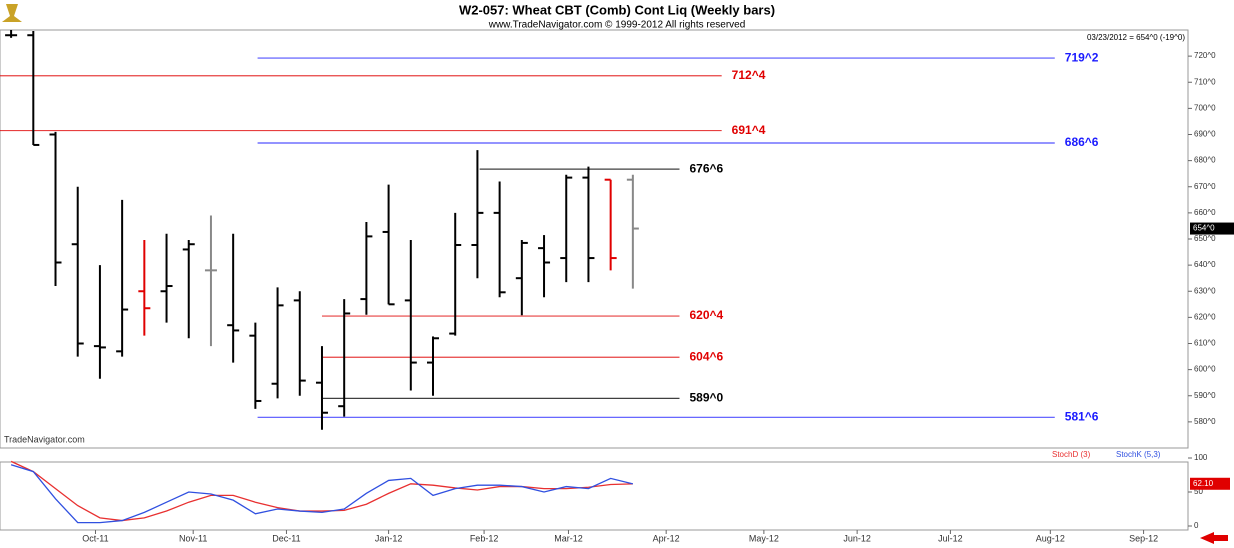  Describe the element at coordinates (950, 538) in the screenshot. I see `x-tick-label: Jul-12` at that location.